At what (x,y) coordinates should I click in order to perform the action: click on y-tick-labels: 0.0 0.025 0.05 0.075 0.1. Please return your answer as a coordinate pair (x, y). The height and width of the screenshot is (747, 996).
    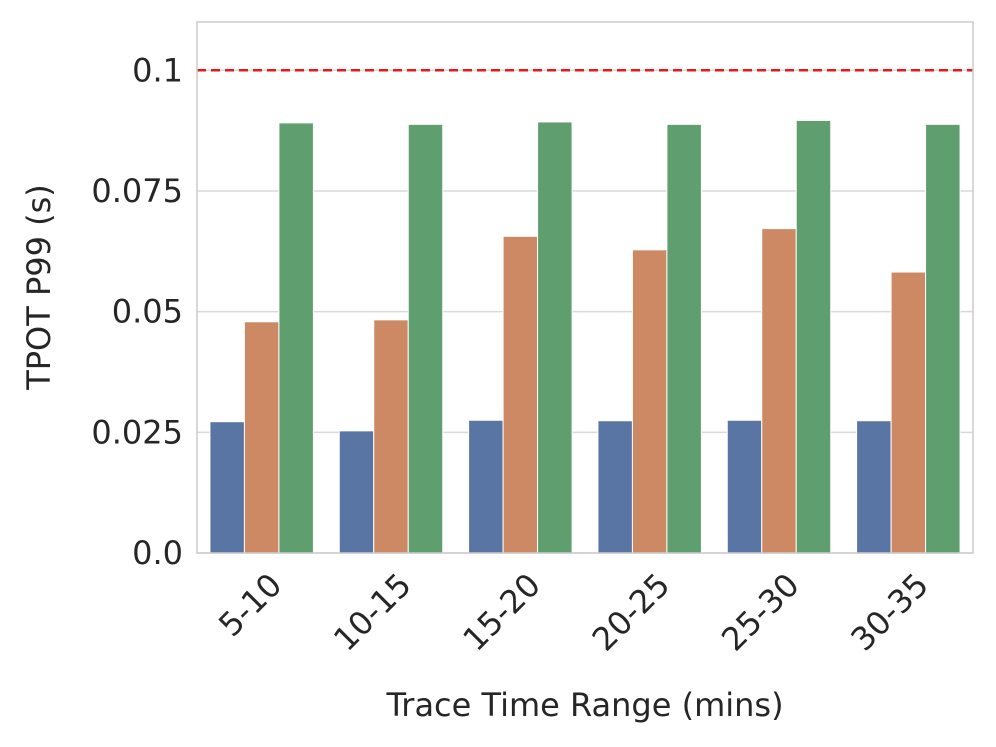
    Looking at the image, I should click on (137, 311).